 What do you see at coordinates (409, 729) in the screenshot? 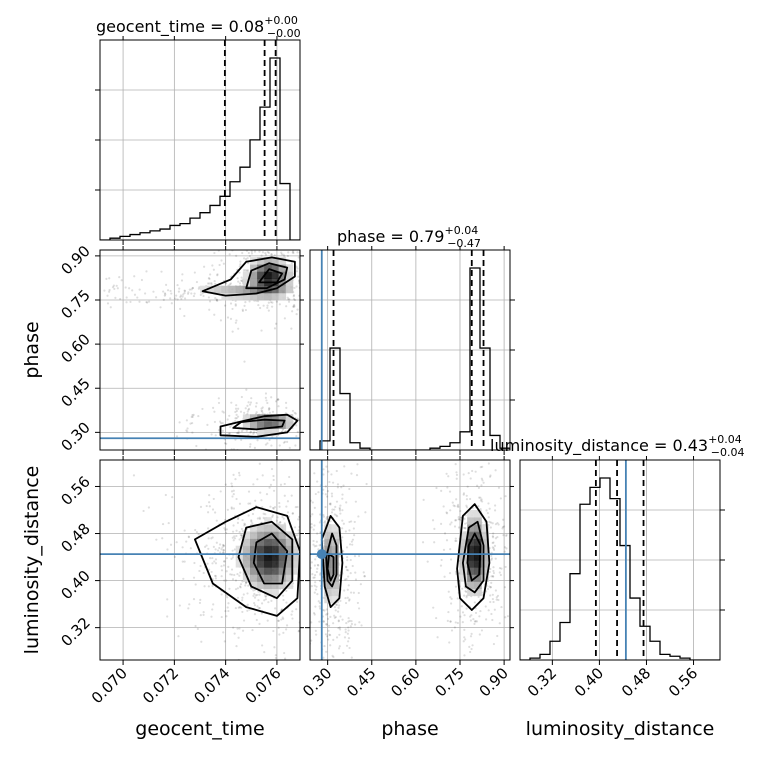
I see `xlabel-phase: phase` at bounding box center [409, 729].